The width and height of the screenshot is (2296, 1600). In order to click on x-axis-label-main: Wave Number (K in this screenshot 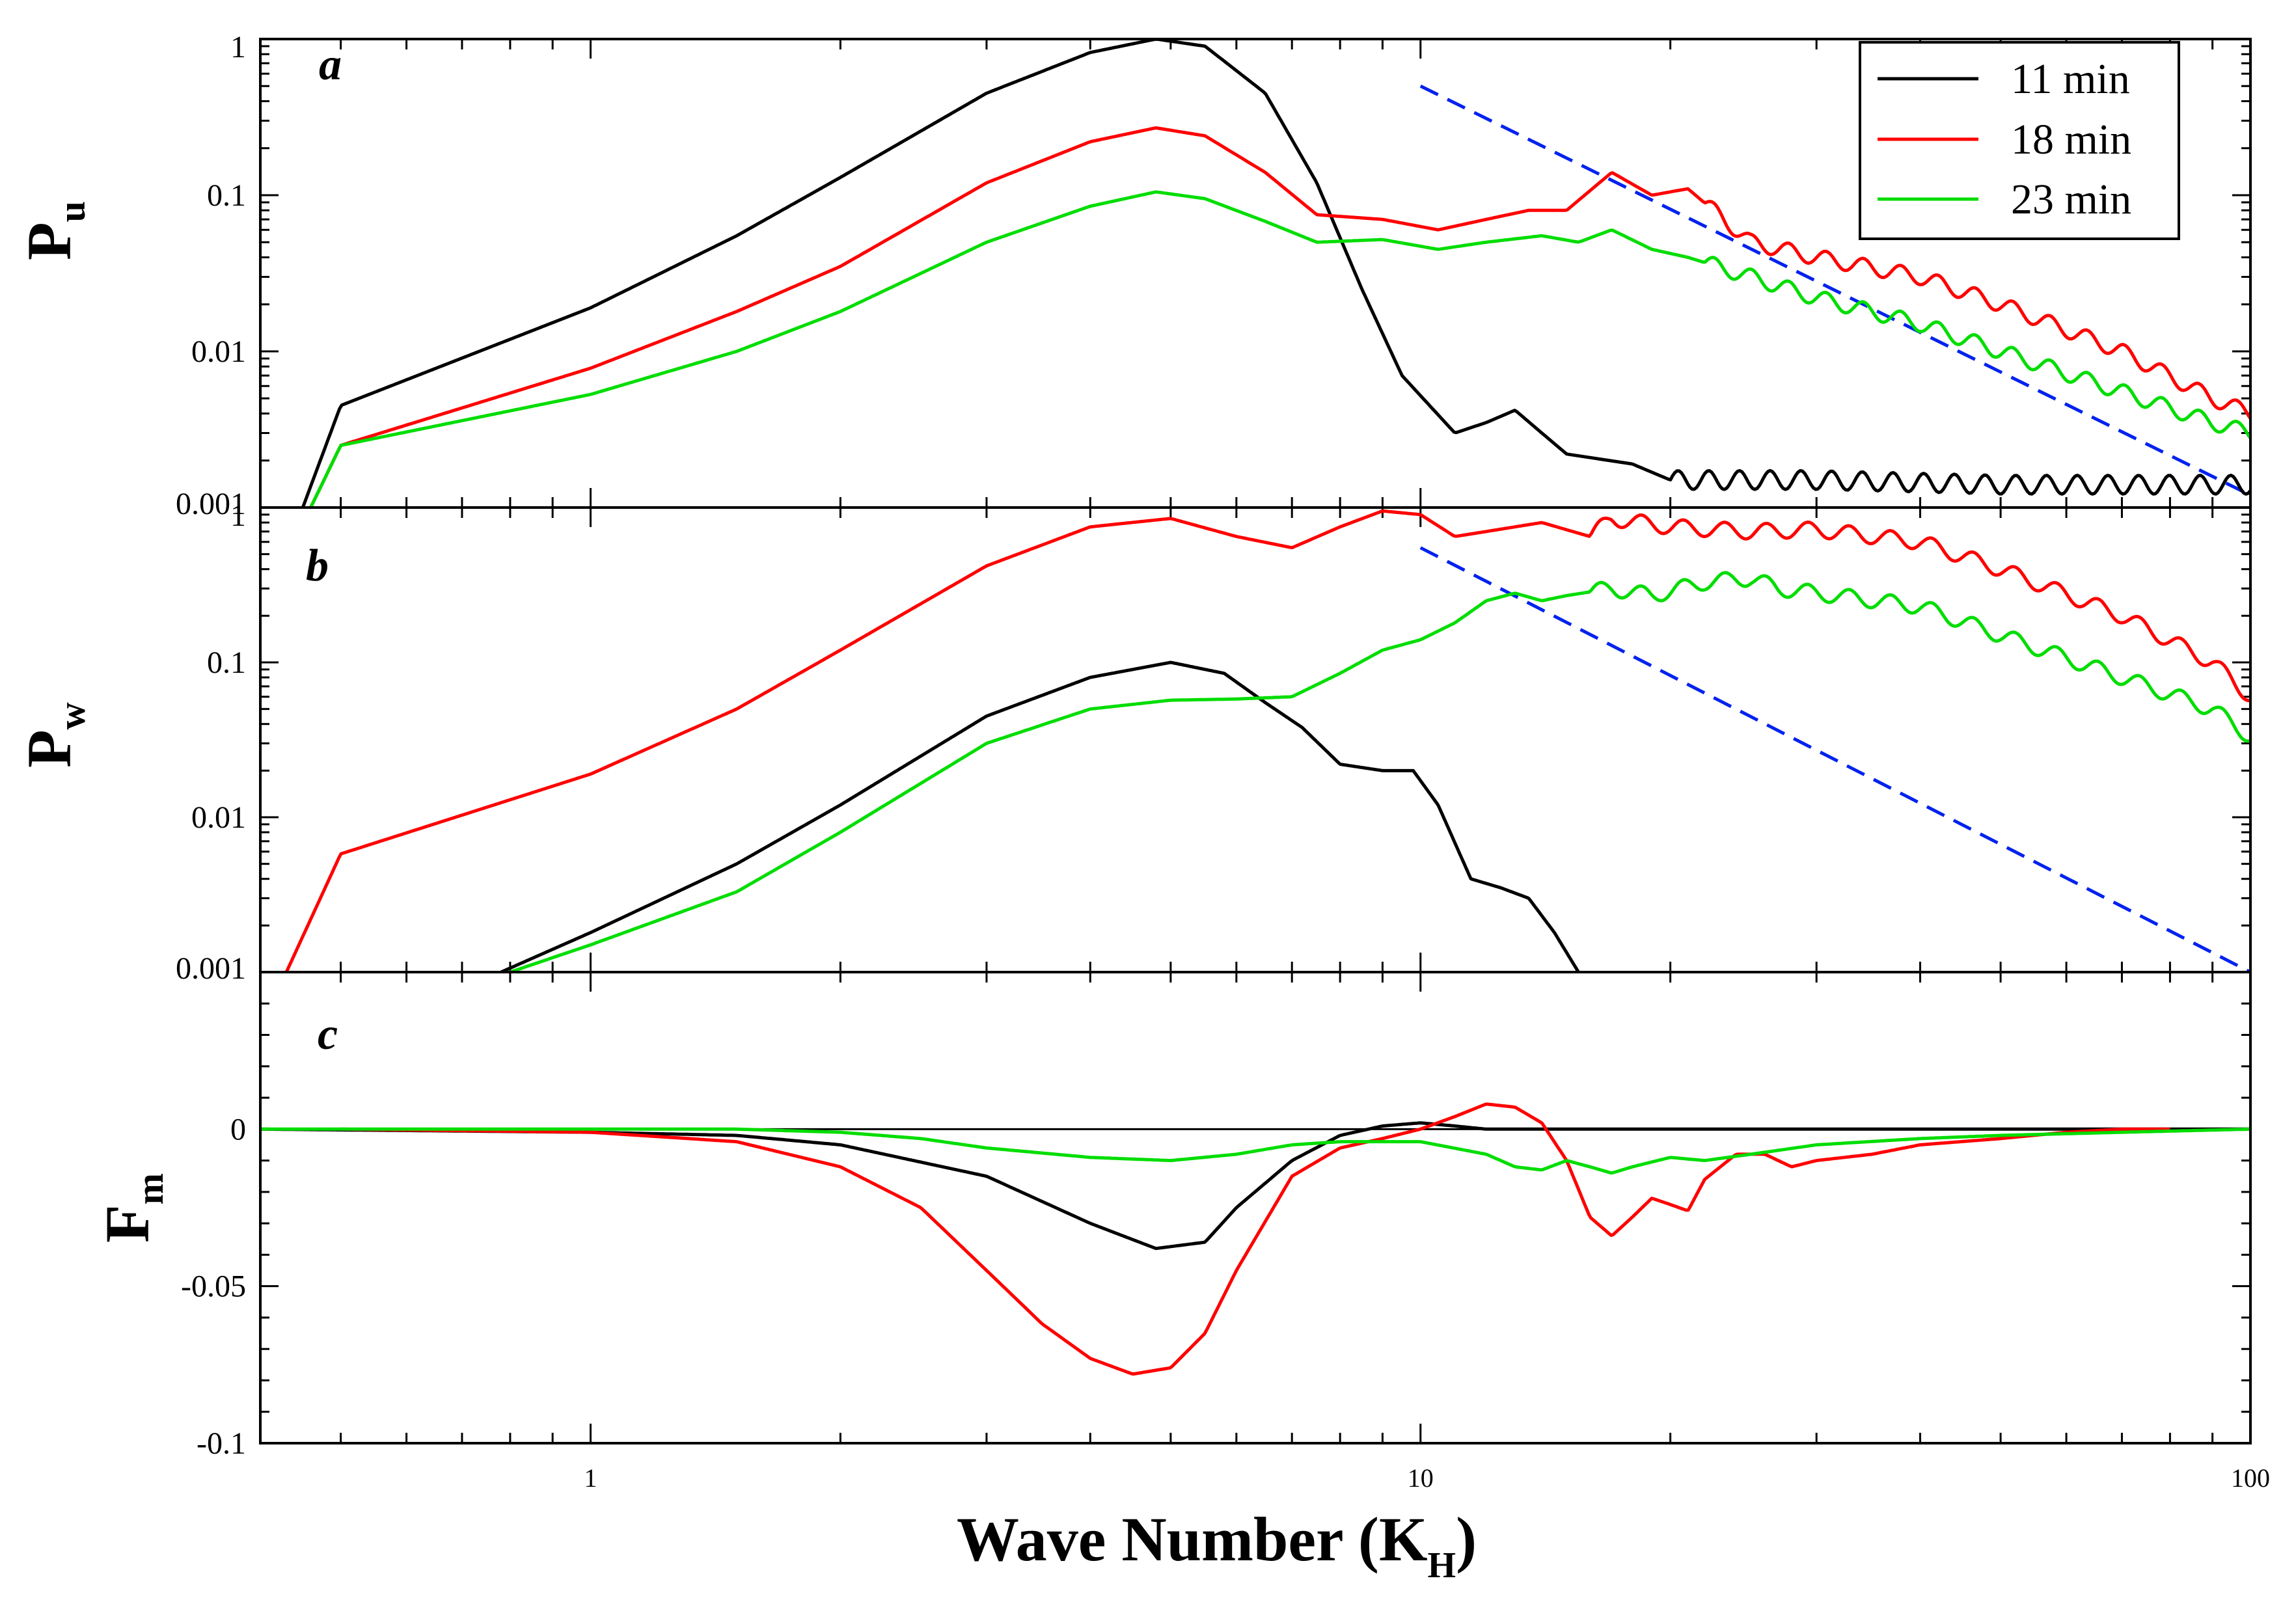, I will do `click(1192, 1539)`.